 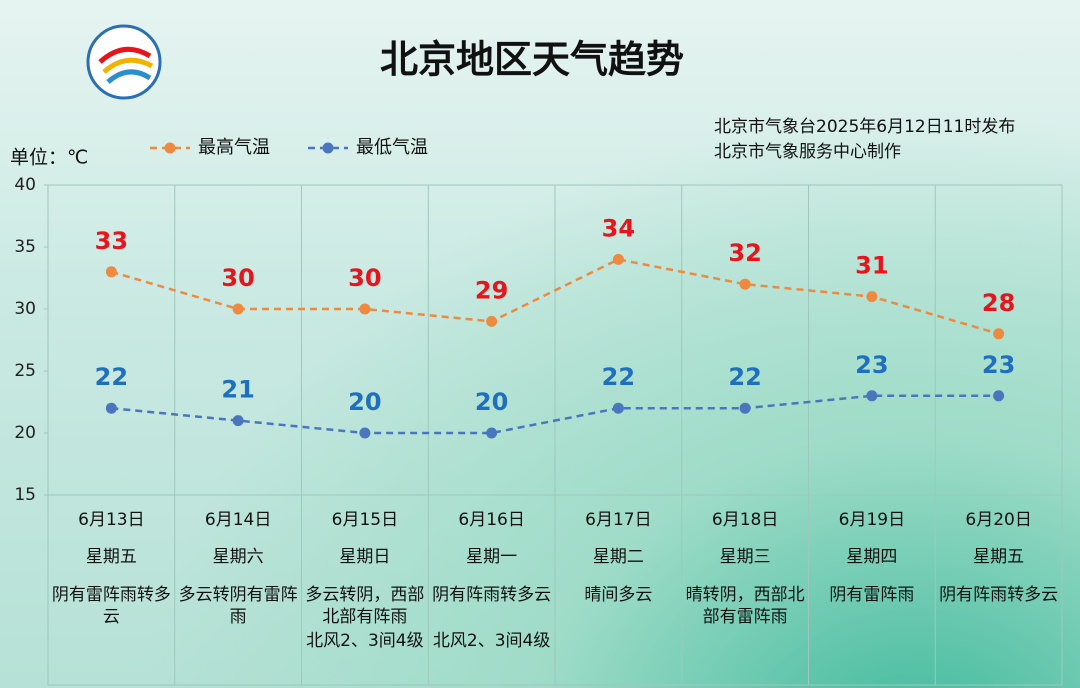 What do you see at coordinates (618, 595) in the screenshot?
I see `table-cell: 晴间多云` at bounding box center [618, 595].